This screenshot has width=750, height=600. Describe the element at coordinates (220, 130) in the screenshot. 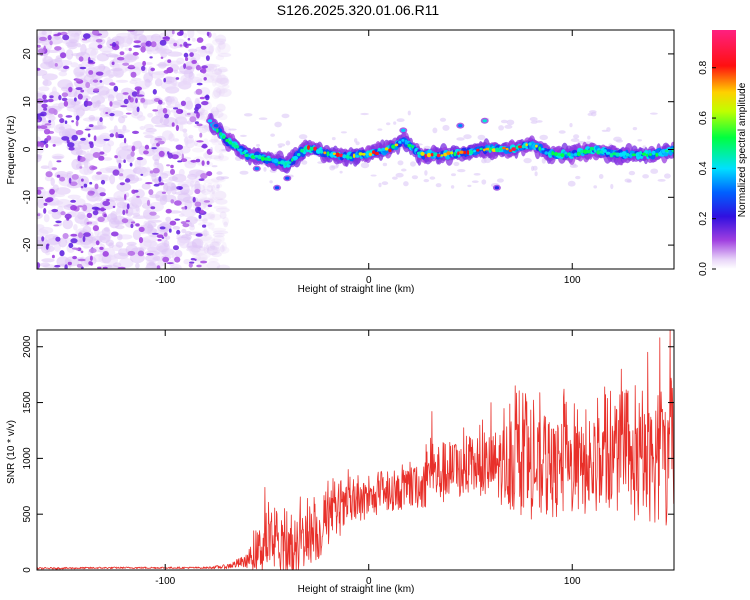

I see `signal-body` at that location.